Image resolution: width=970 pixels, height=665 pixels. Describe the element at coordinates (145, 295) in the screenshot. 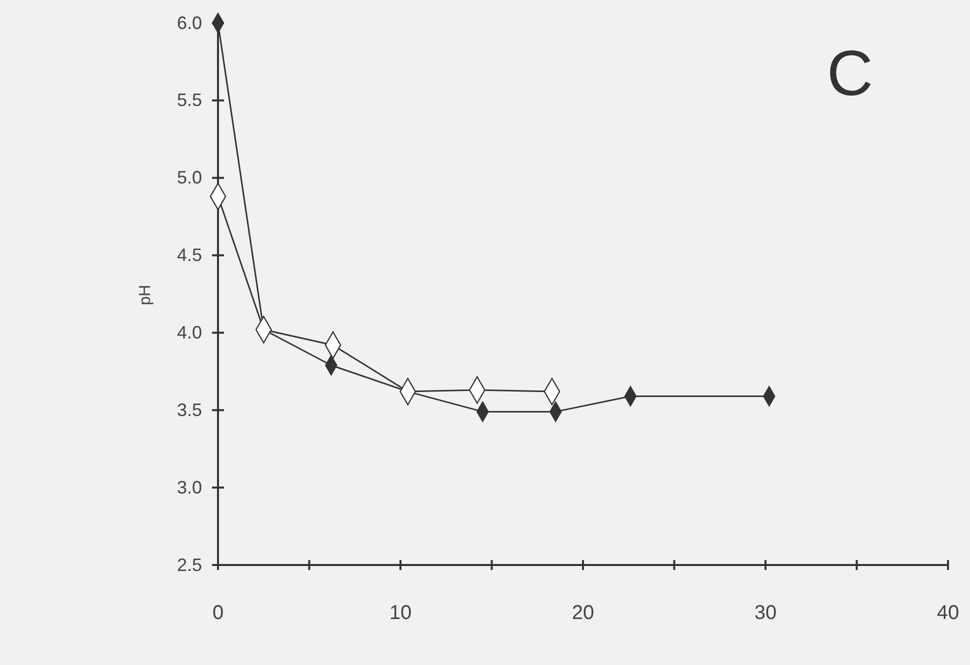

I see `y-axis-title: pH` at that location.